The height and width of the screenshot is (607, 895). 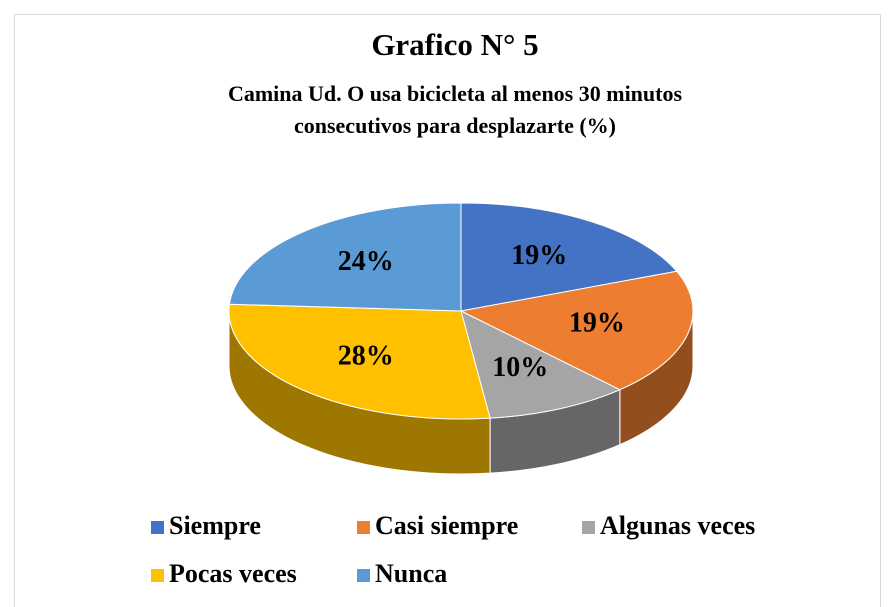 I want to click on chart-subtitle: consecutivos para desplazarte (%), so click(x=455, y=125).